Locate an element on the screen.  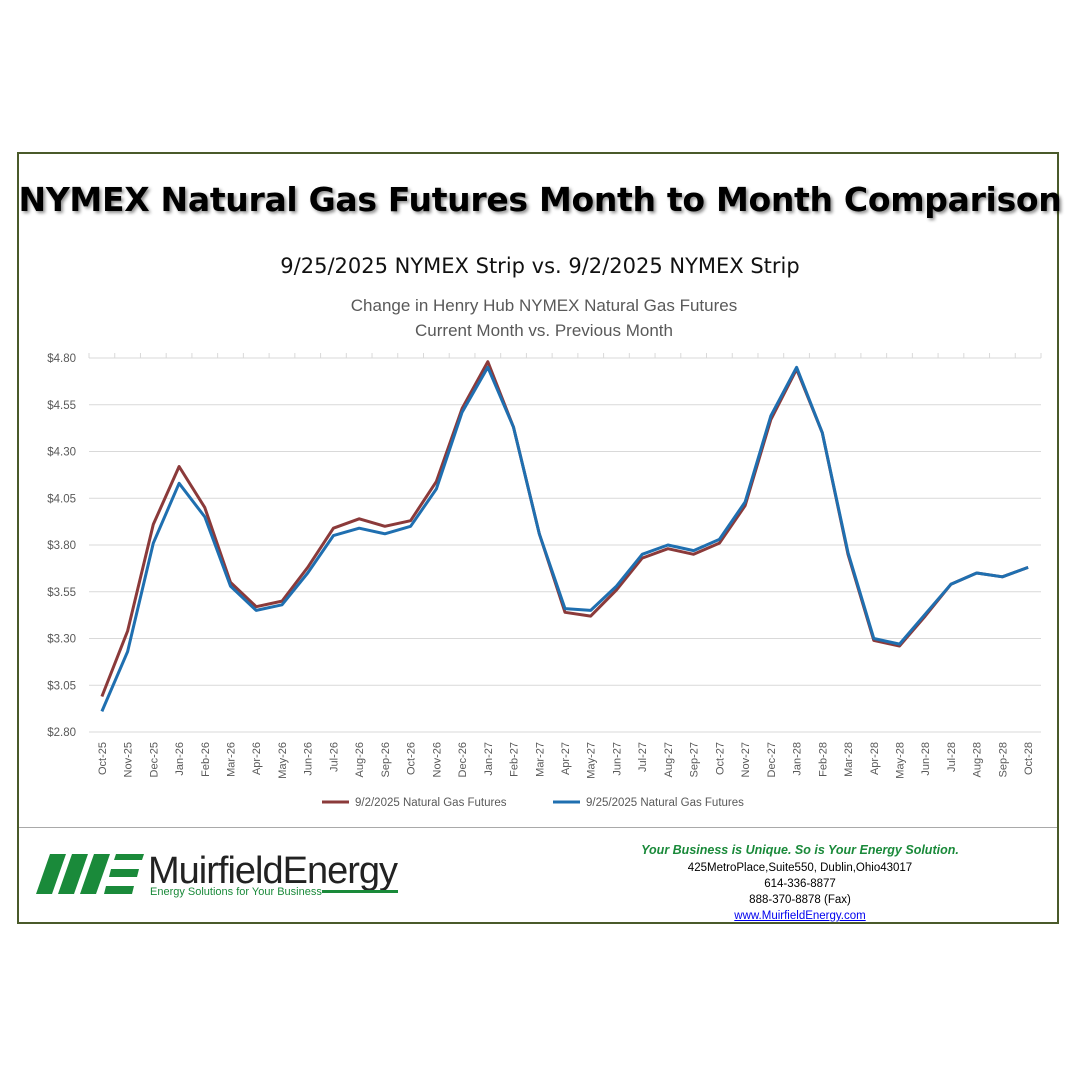
x-tick-label: Mar-26 is located at coordinates (232, 759).